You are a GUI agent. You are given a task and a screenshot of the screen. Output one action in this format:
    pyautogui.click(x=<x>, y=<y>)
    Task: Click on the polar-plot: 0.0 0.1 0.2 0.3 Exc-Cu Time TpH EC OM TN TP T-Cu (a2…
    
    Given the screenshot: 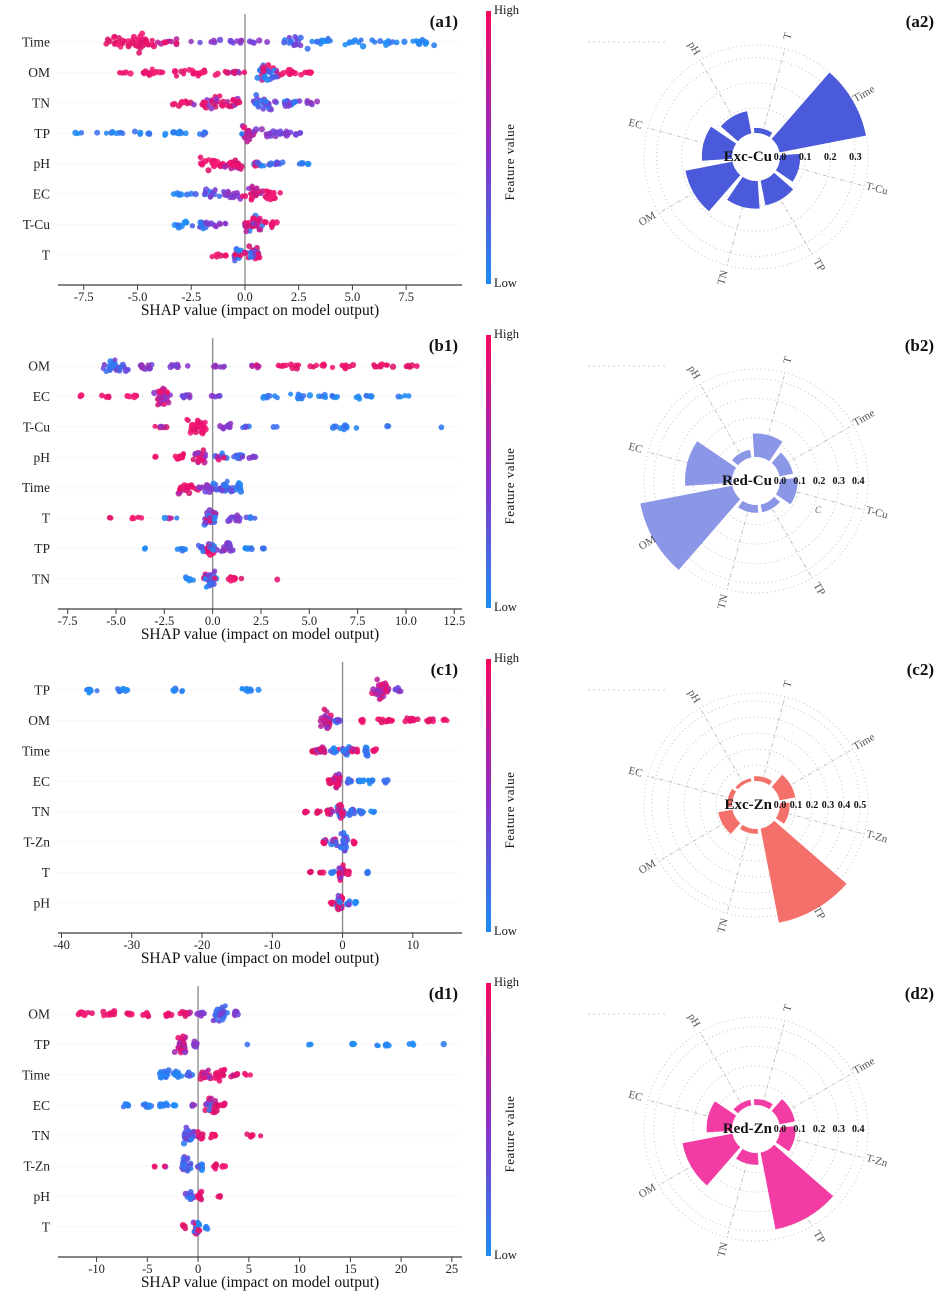 What is the action you would take?
    pyautogui.click(x=761, y=149)
    